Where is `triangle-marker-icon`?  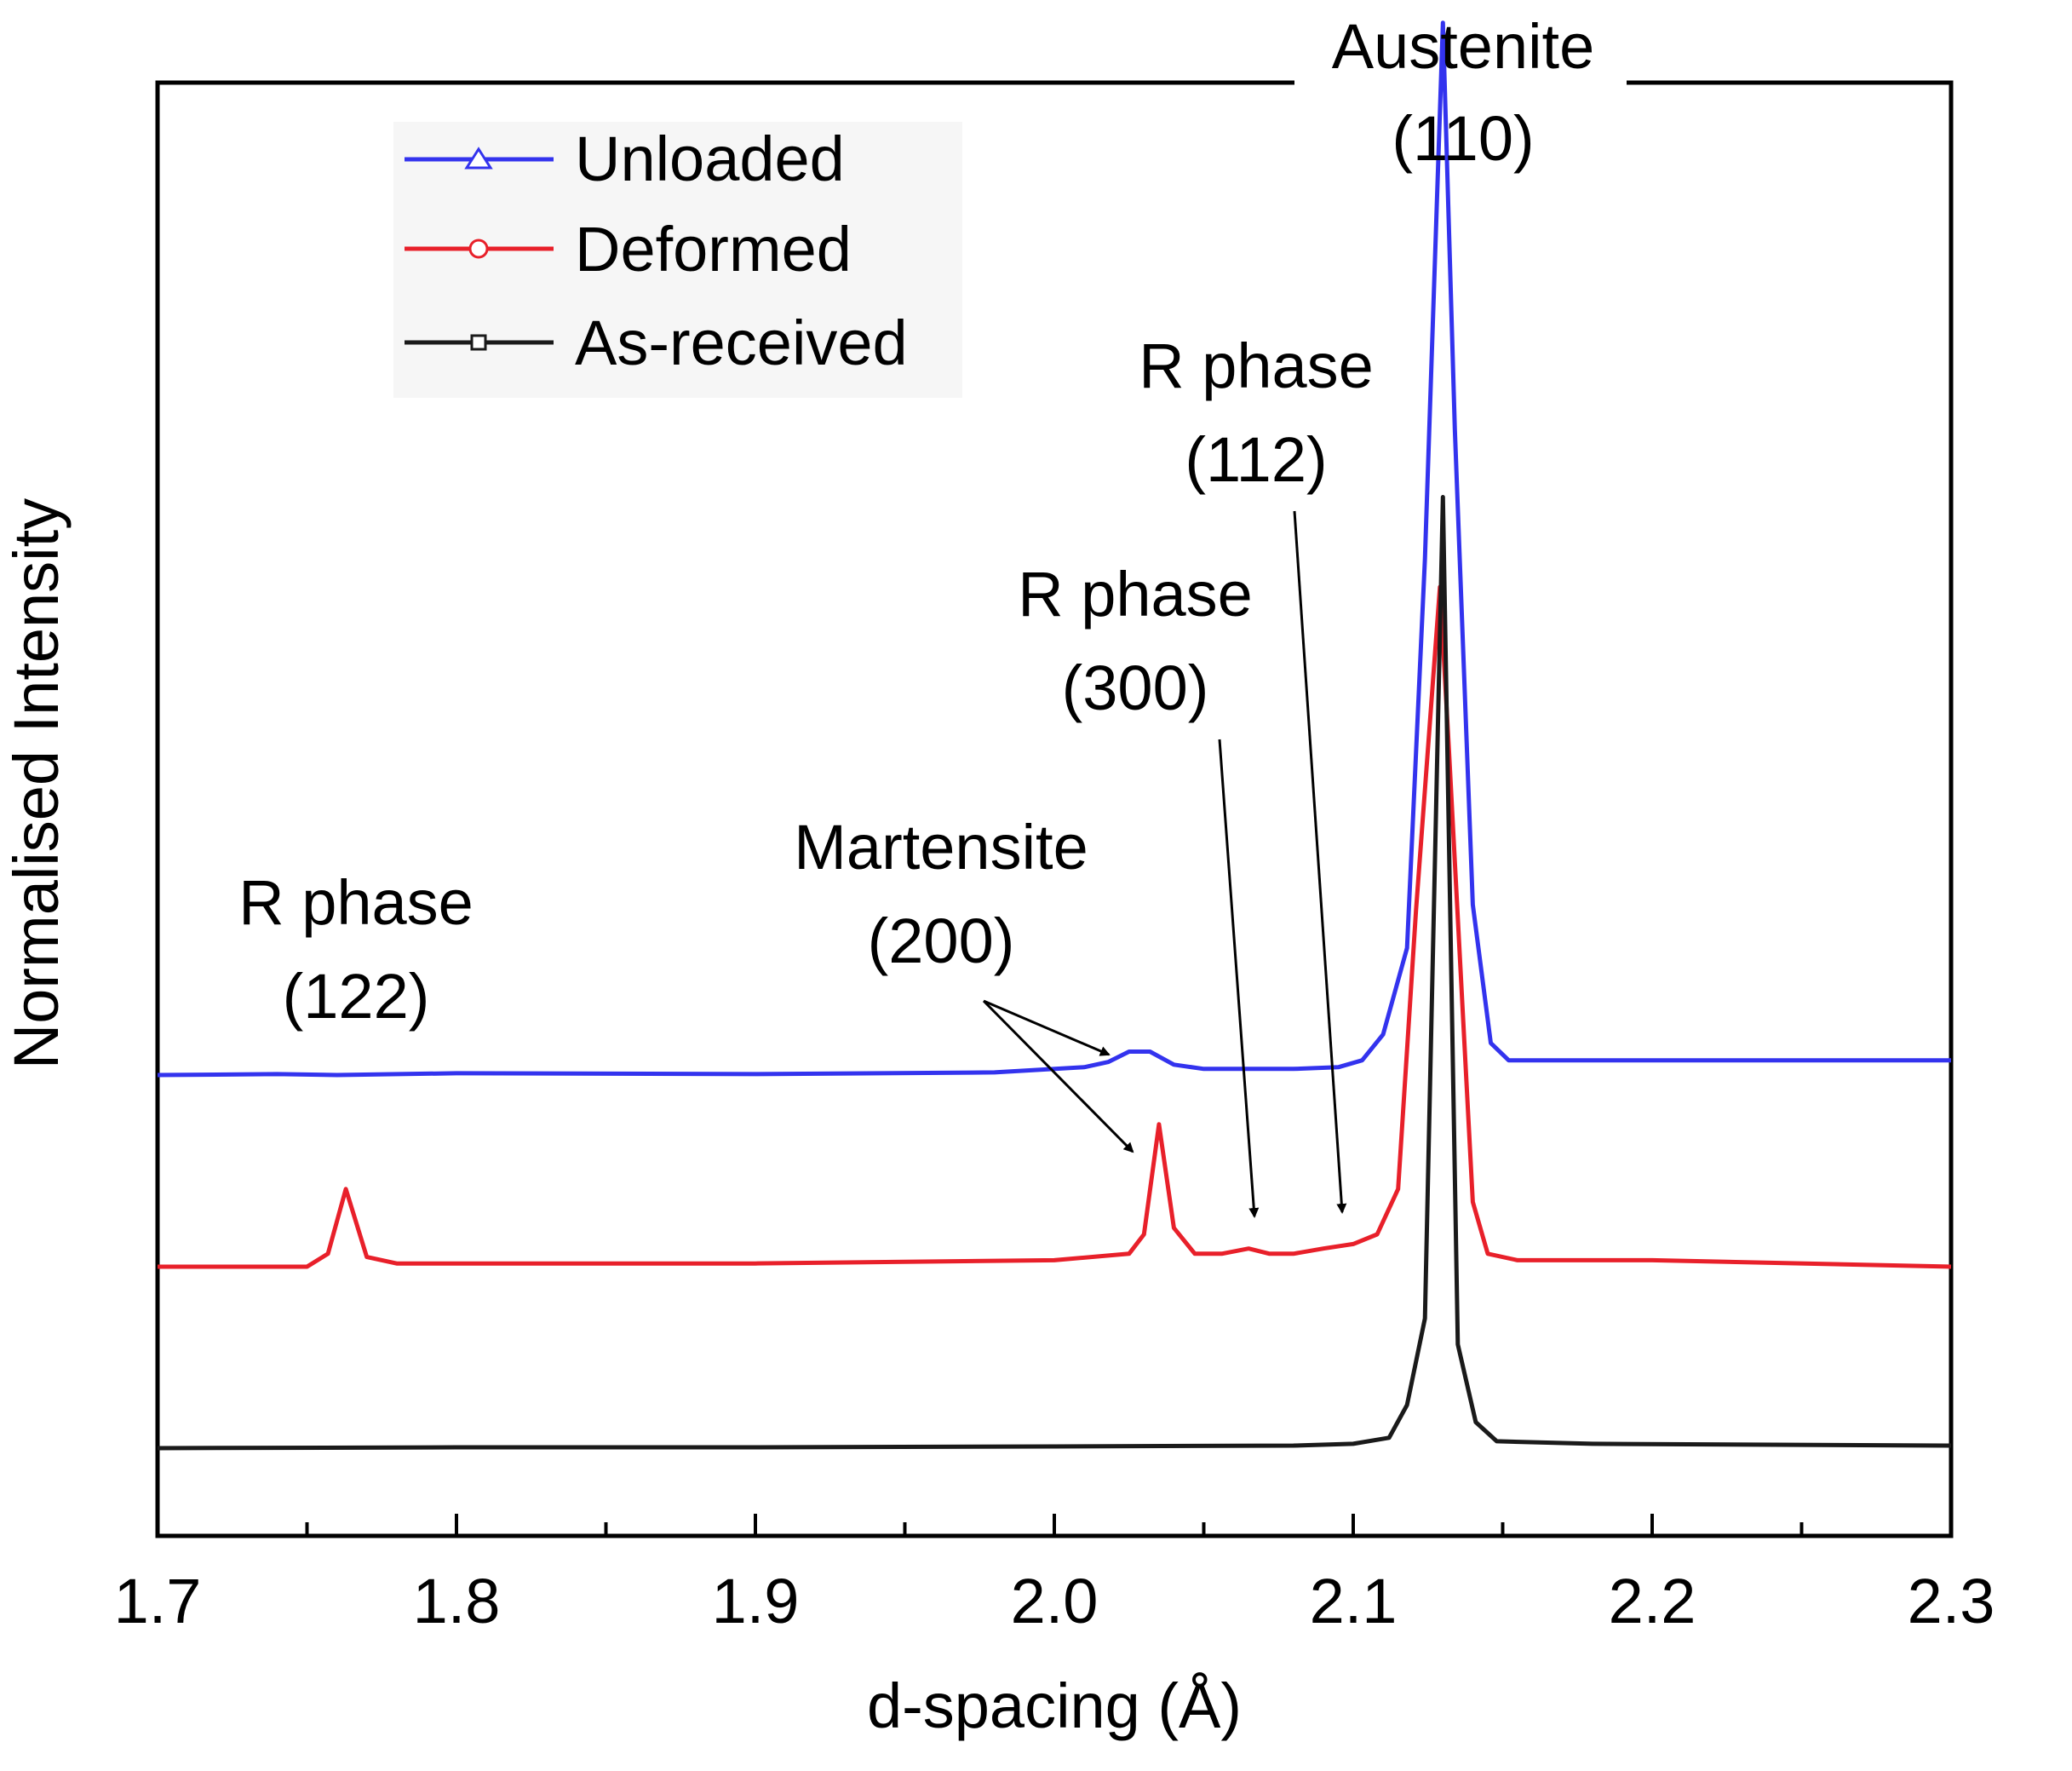 triangle-marker-icon is located at coordinates (478, 159).